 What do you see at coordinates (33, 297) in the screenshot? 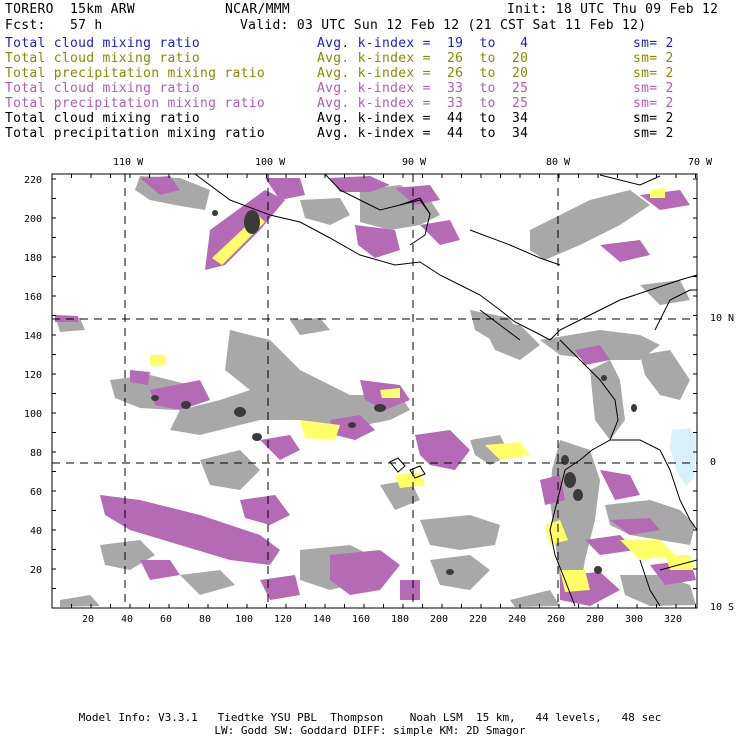
I see `y-tick-label: 160` at bounding box center [33, 297].